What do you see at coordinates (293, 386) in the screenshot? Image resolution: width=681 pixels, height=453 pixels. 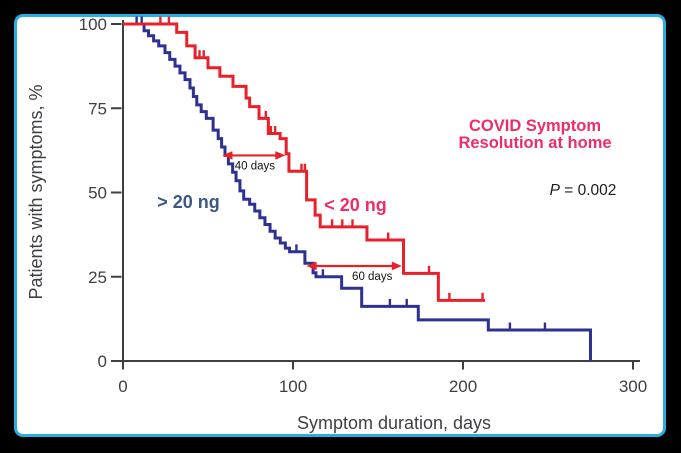 I see `x-tick-label: 100` at bounding box center [293, 386].